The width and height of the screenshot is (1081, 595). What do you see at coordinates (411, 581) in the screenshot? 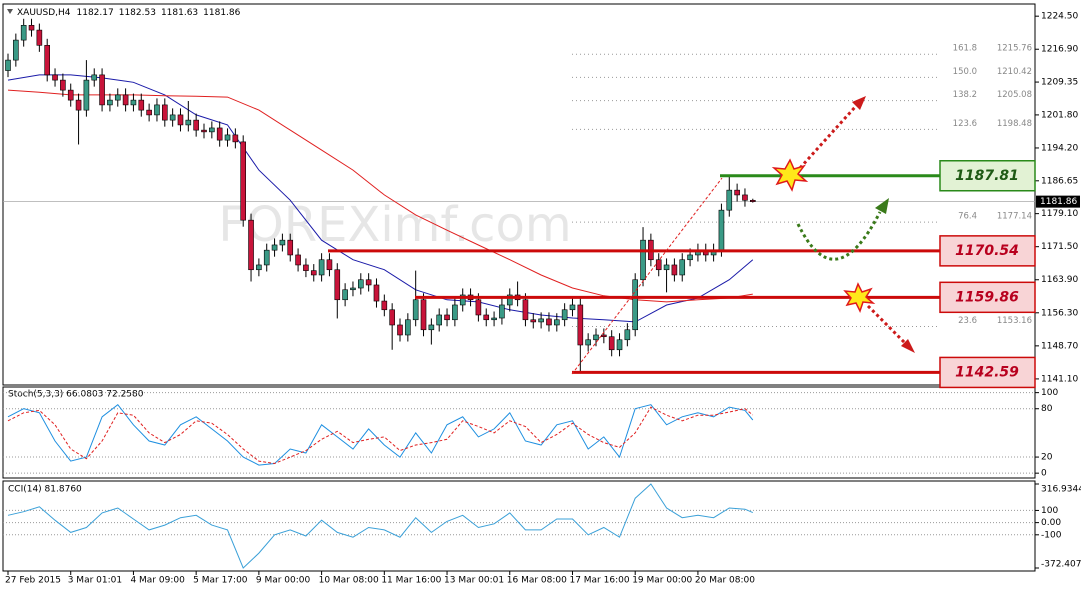
I see `x-tick-label: 11 Mar 16:00` at bounding box center [411, 581].